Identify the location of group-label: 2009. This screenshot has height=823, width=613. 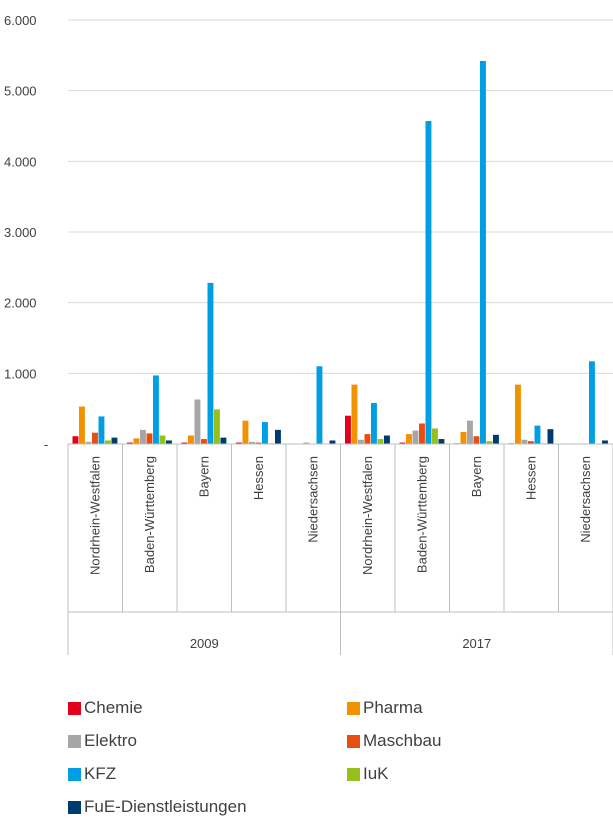
(204, 643).